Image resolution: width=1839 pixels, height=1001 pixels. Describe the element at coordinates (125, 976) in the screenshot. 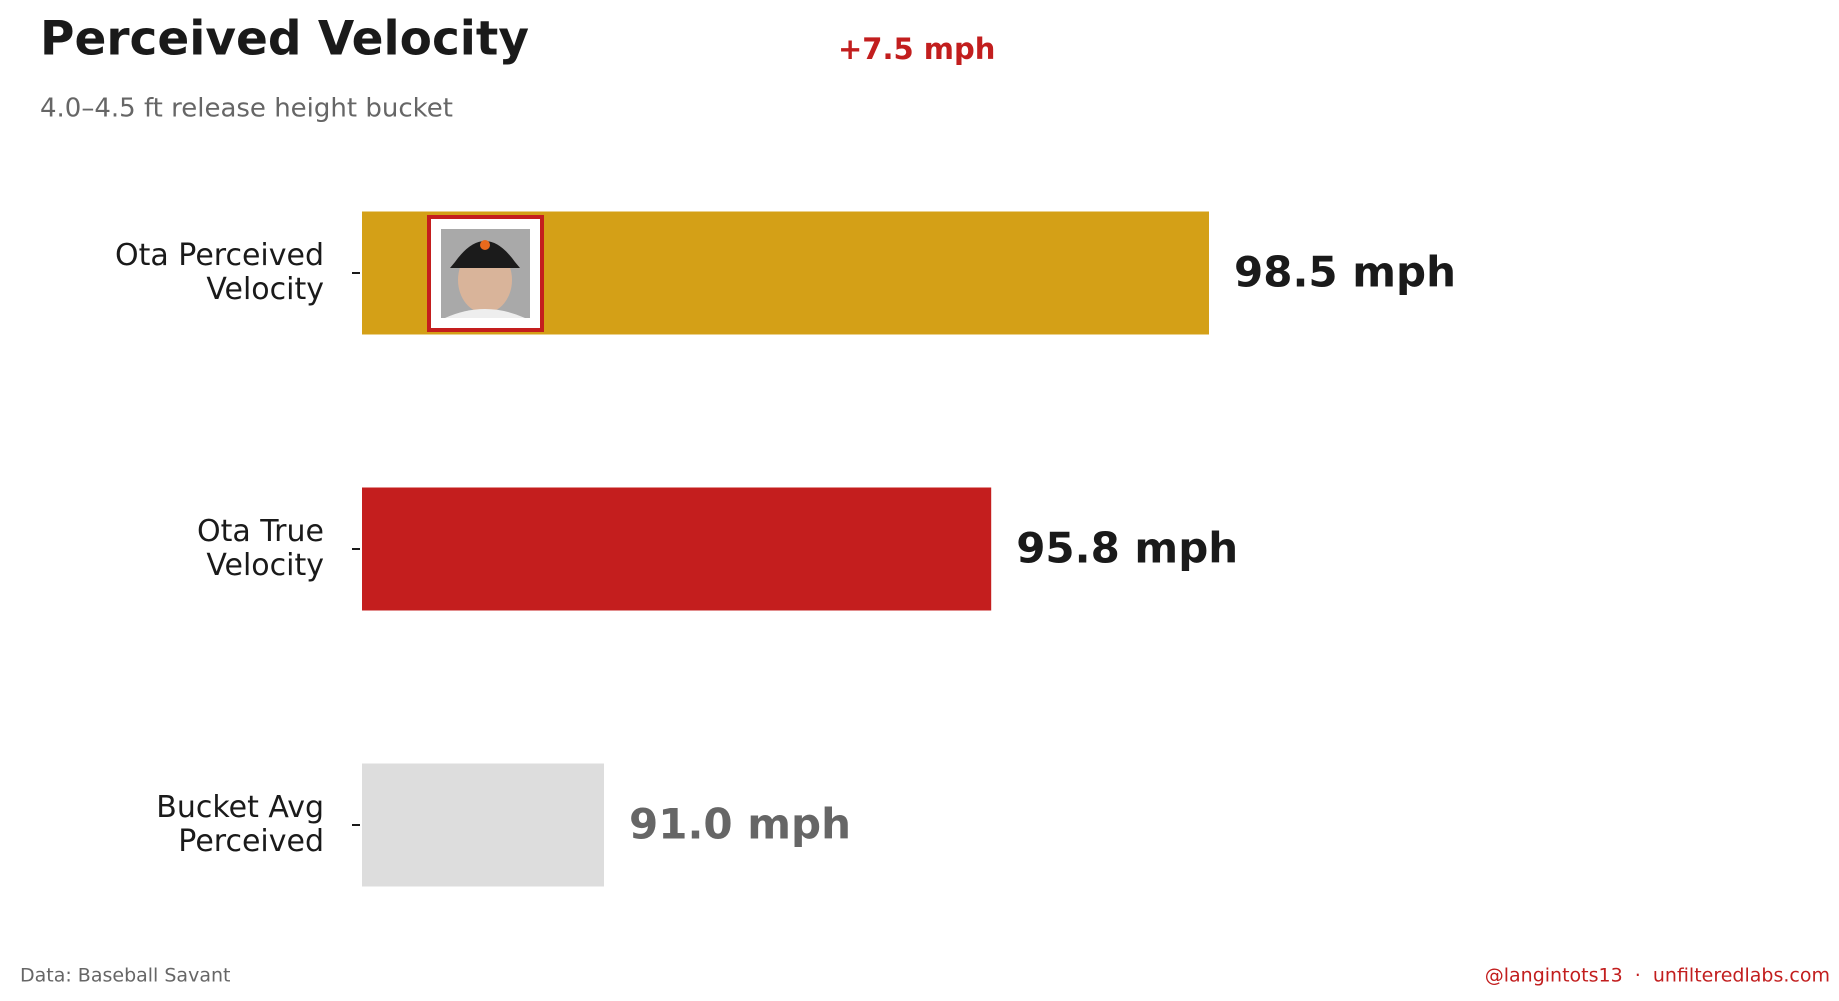

I see `source: Data: Baseball Savant` at that location.